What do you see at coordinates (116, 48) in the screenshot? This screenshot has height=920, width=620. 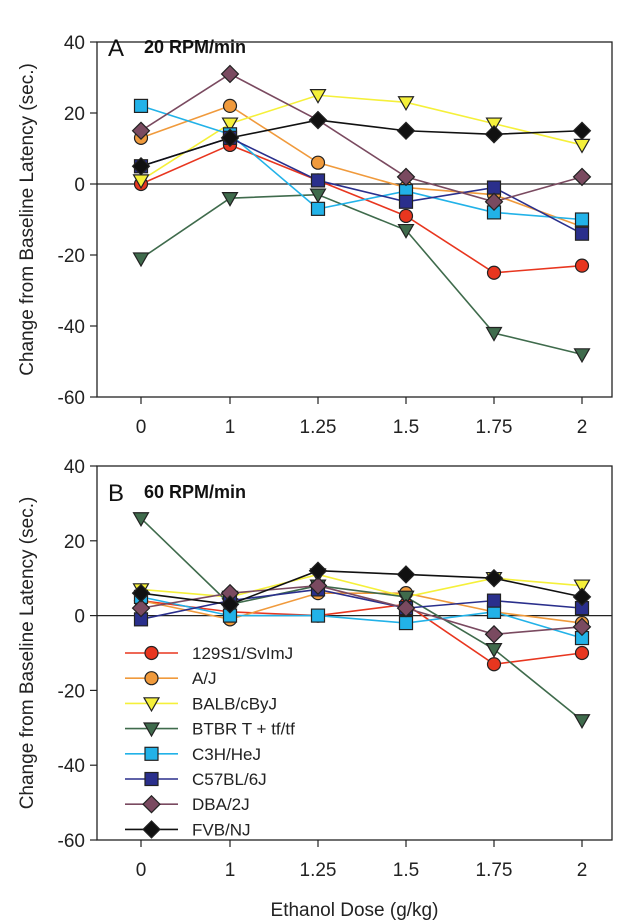 I see `panel-letter: A` at bounding box center [116, 48].